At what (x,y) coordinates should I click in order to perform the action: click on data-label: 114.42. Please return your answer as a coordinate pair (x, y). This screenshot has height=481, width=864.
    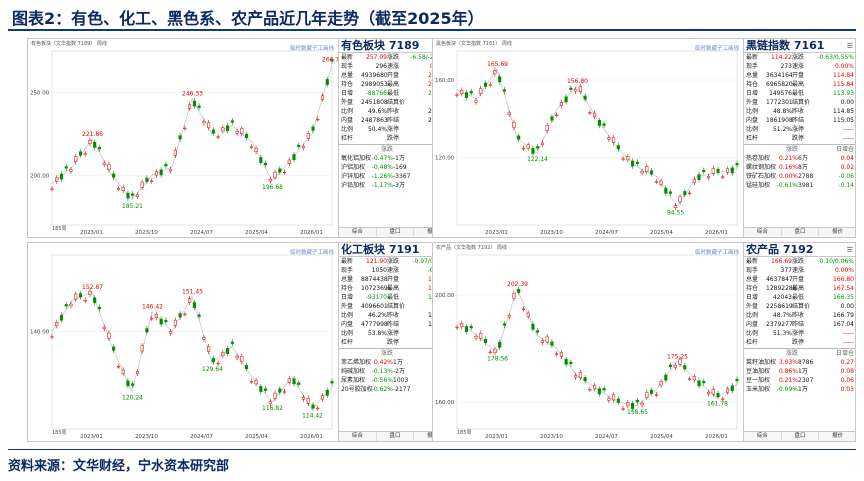
    Looking at the image, I should click on (312, 415).